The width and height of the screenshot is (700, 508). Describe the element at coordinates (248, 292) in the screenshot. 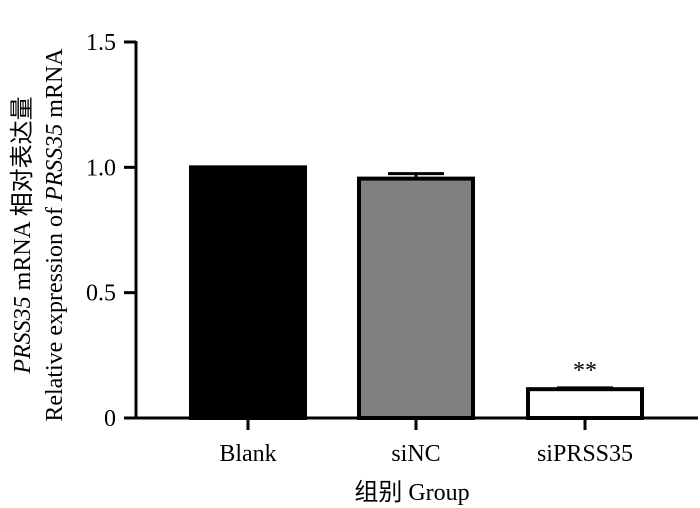

I see `bar-blank` at that location.